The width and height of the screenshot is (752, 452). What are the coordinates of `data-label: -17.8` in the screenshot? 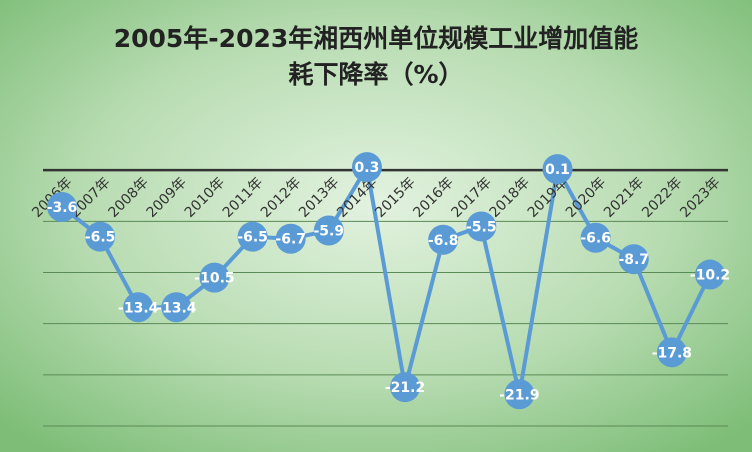 It's located at (672, 353).